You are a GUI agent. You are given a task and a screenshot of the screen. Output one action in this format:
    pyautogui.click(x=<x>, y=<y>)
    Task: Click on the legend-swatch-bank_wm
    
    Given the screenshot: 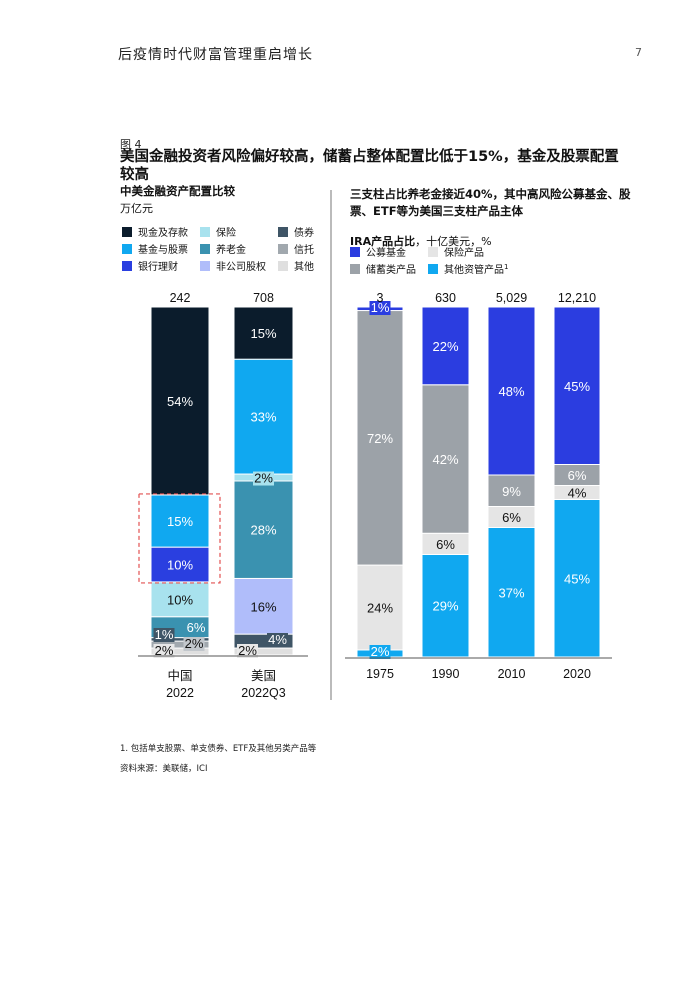 What is the action you would take?
    pyautogui.click(x=127, y=266)
    